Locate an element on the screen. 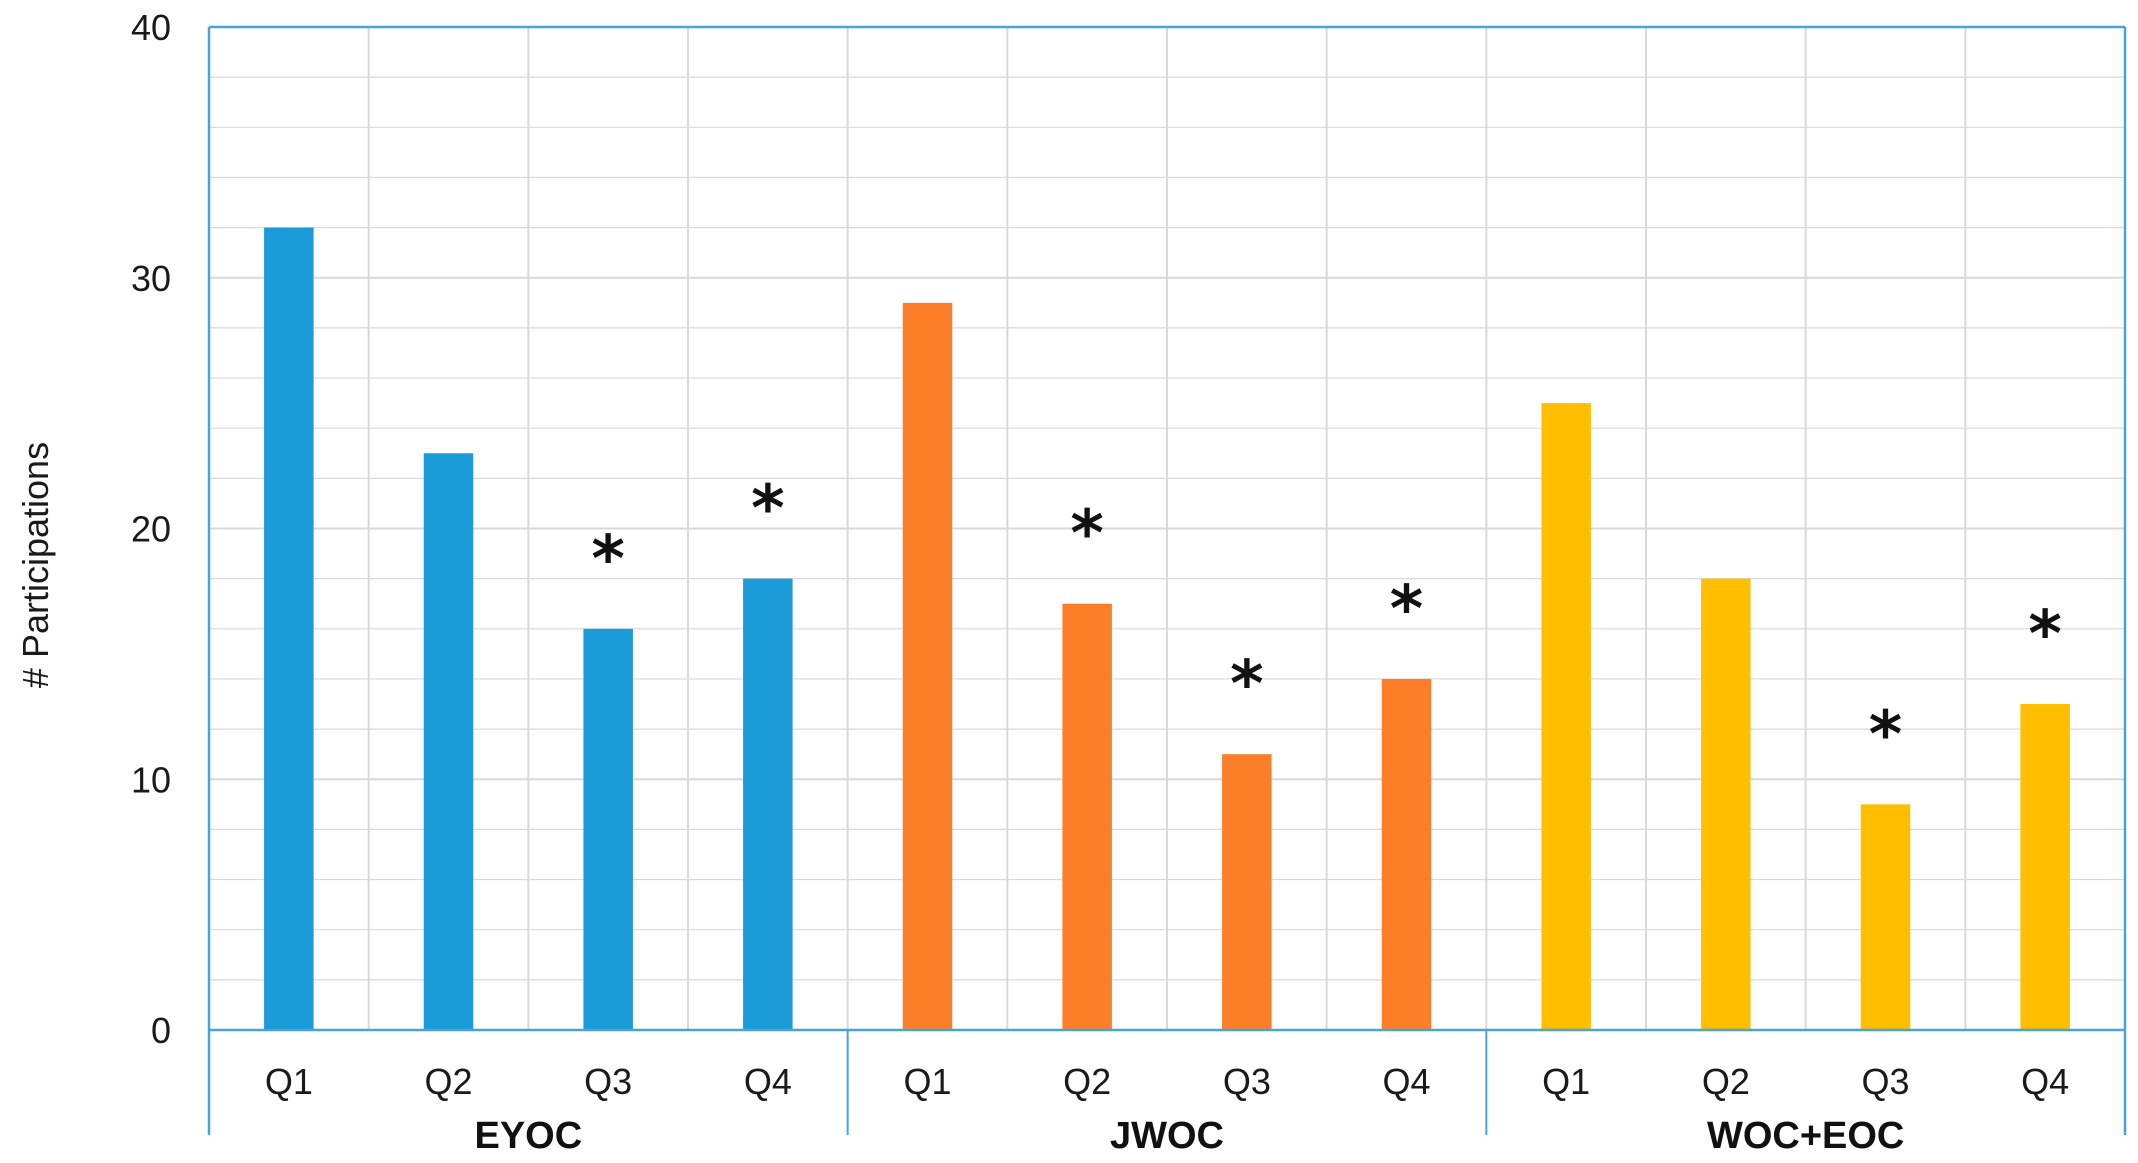  y-tick-label: 10 is located at coordinates (151, 779).